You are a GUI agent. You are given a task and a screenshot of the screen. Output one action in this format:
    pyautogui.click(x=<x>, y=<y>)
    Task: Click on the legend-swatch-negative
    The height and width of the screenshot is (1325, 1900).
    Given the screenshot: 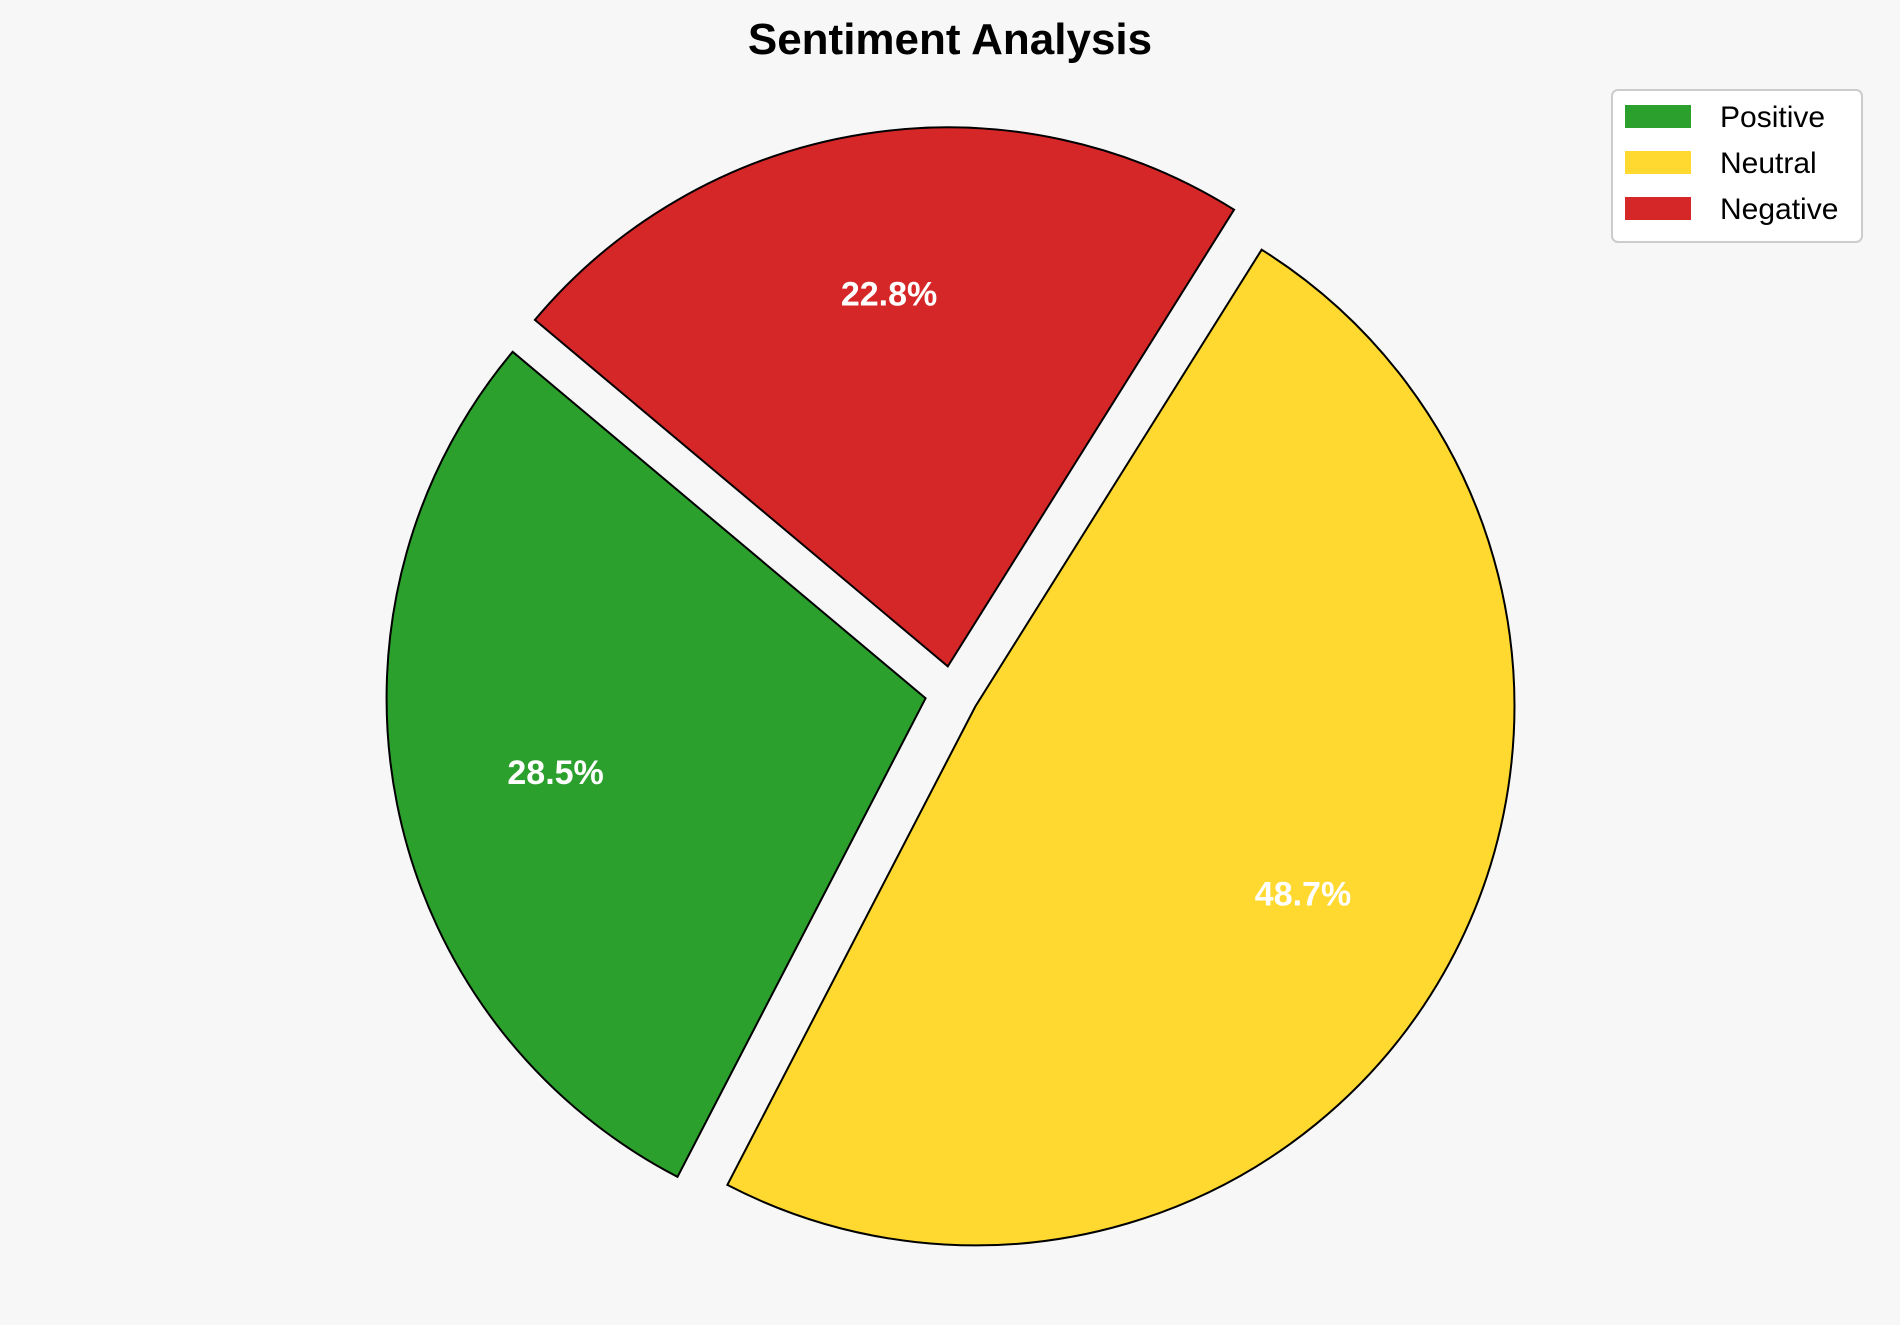 What is the action you would take?
    pyautogui.click(x=1658, y=208)
    